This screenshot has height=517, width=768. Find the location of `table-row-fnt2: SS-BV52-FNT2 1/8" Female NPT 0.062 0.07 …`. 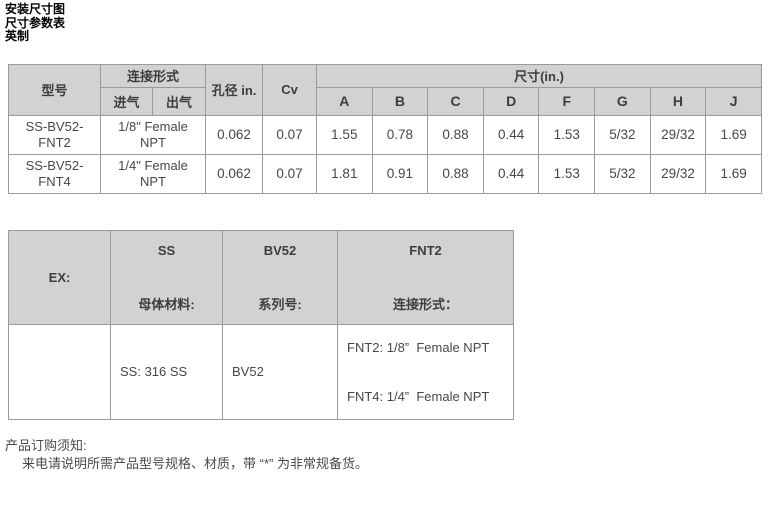

table-row-fnt2: SS-BV52-FNT2 1/8" Female NPT 0.062 0.07 … is located at coordinates (385, 134).